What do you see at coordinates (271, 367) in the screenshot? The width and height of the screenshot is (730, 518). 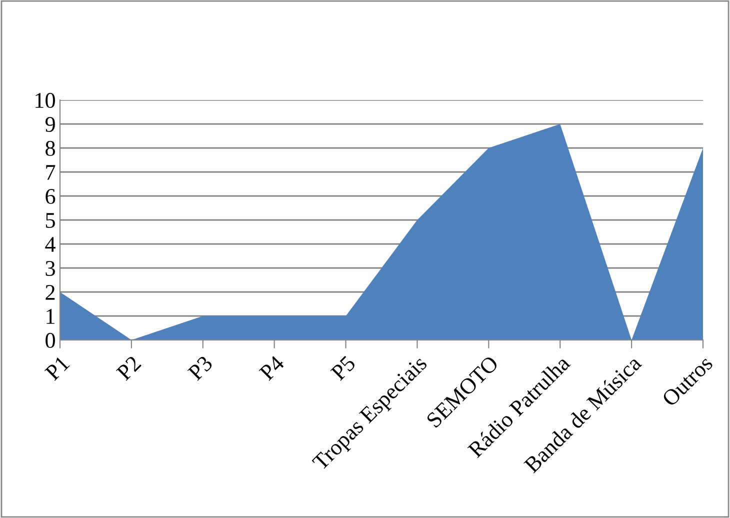 I see `x-tick-label: P4` at bounding box center [271, 367].